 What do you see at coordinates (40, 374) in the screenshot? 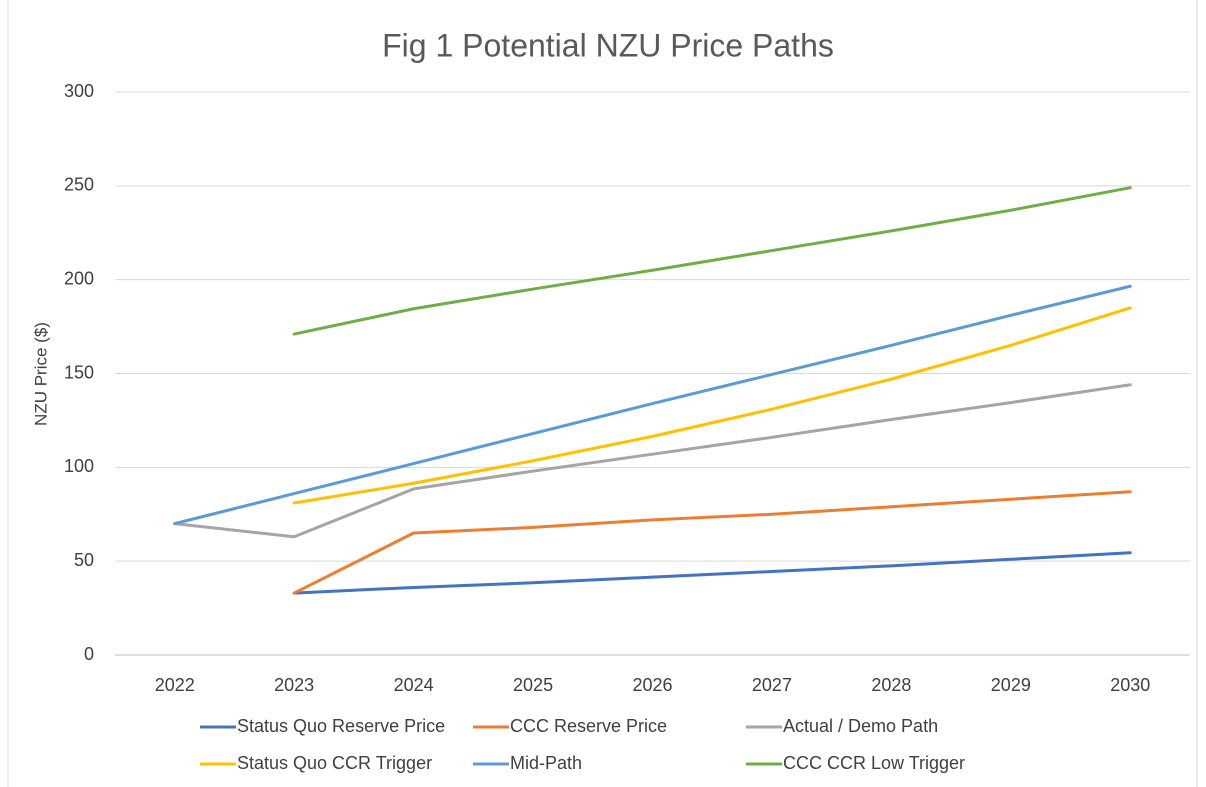
I see `y-axis-label: NZU Price ($)` at bounding box center [40, 374].